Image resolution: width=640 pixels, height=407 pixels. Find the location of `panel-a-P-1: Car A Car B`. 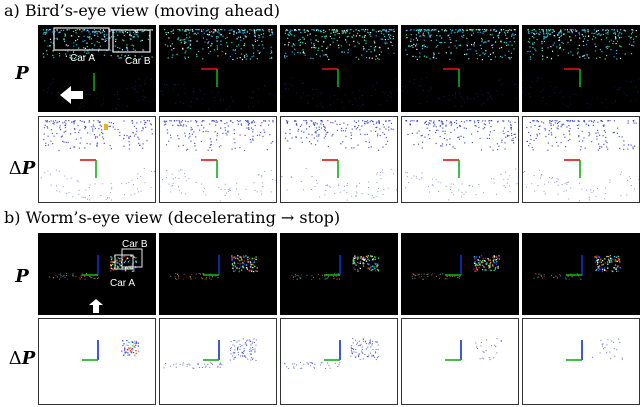

panel-a-P-1: Car A Car B is located at coordinates (97, 68).